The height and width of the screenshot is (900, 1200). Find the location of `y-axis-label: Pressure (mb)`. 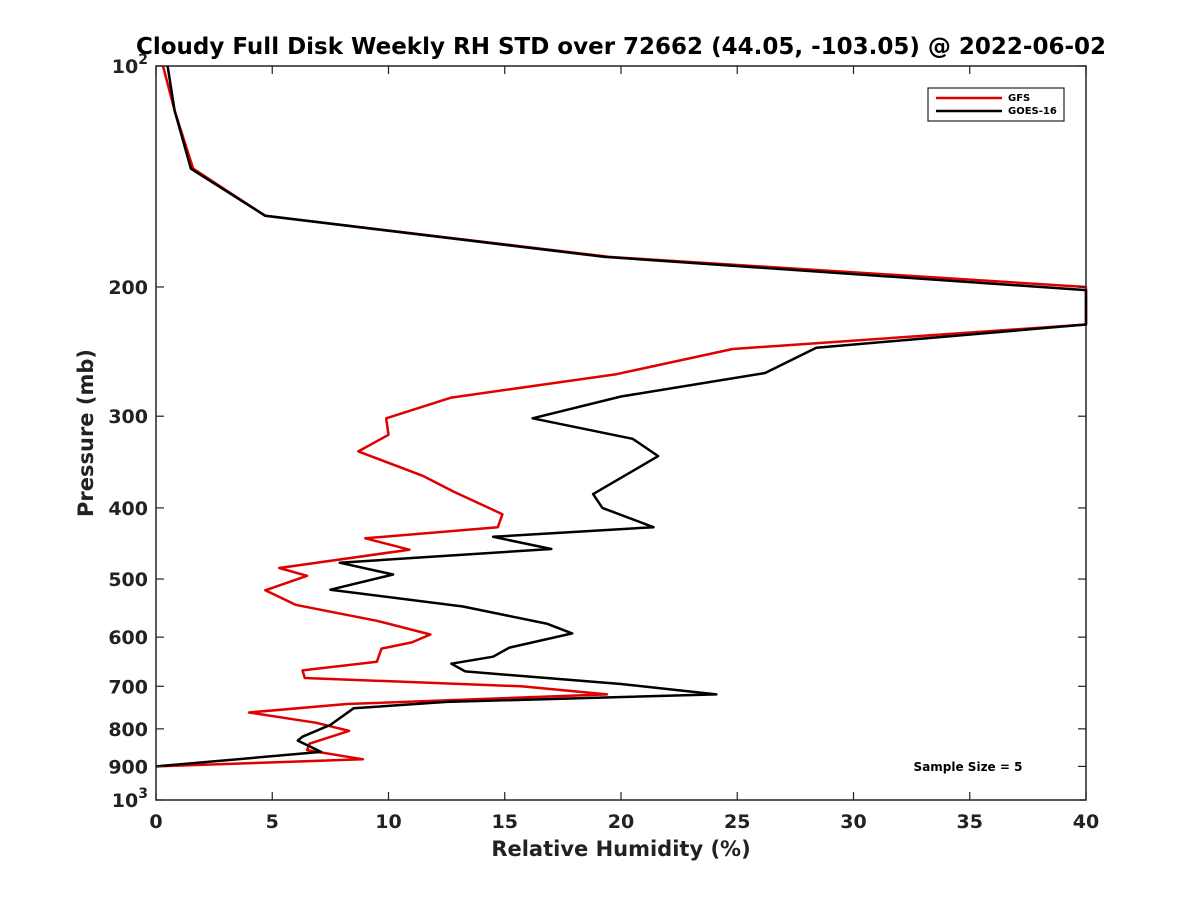

y-axis-label: Pressure (mb) is located at coordinates (86, 433).